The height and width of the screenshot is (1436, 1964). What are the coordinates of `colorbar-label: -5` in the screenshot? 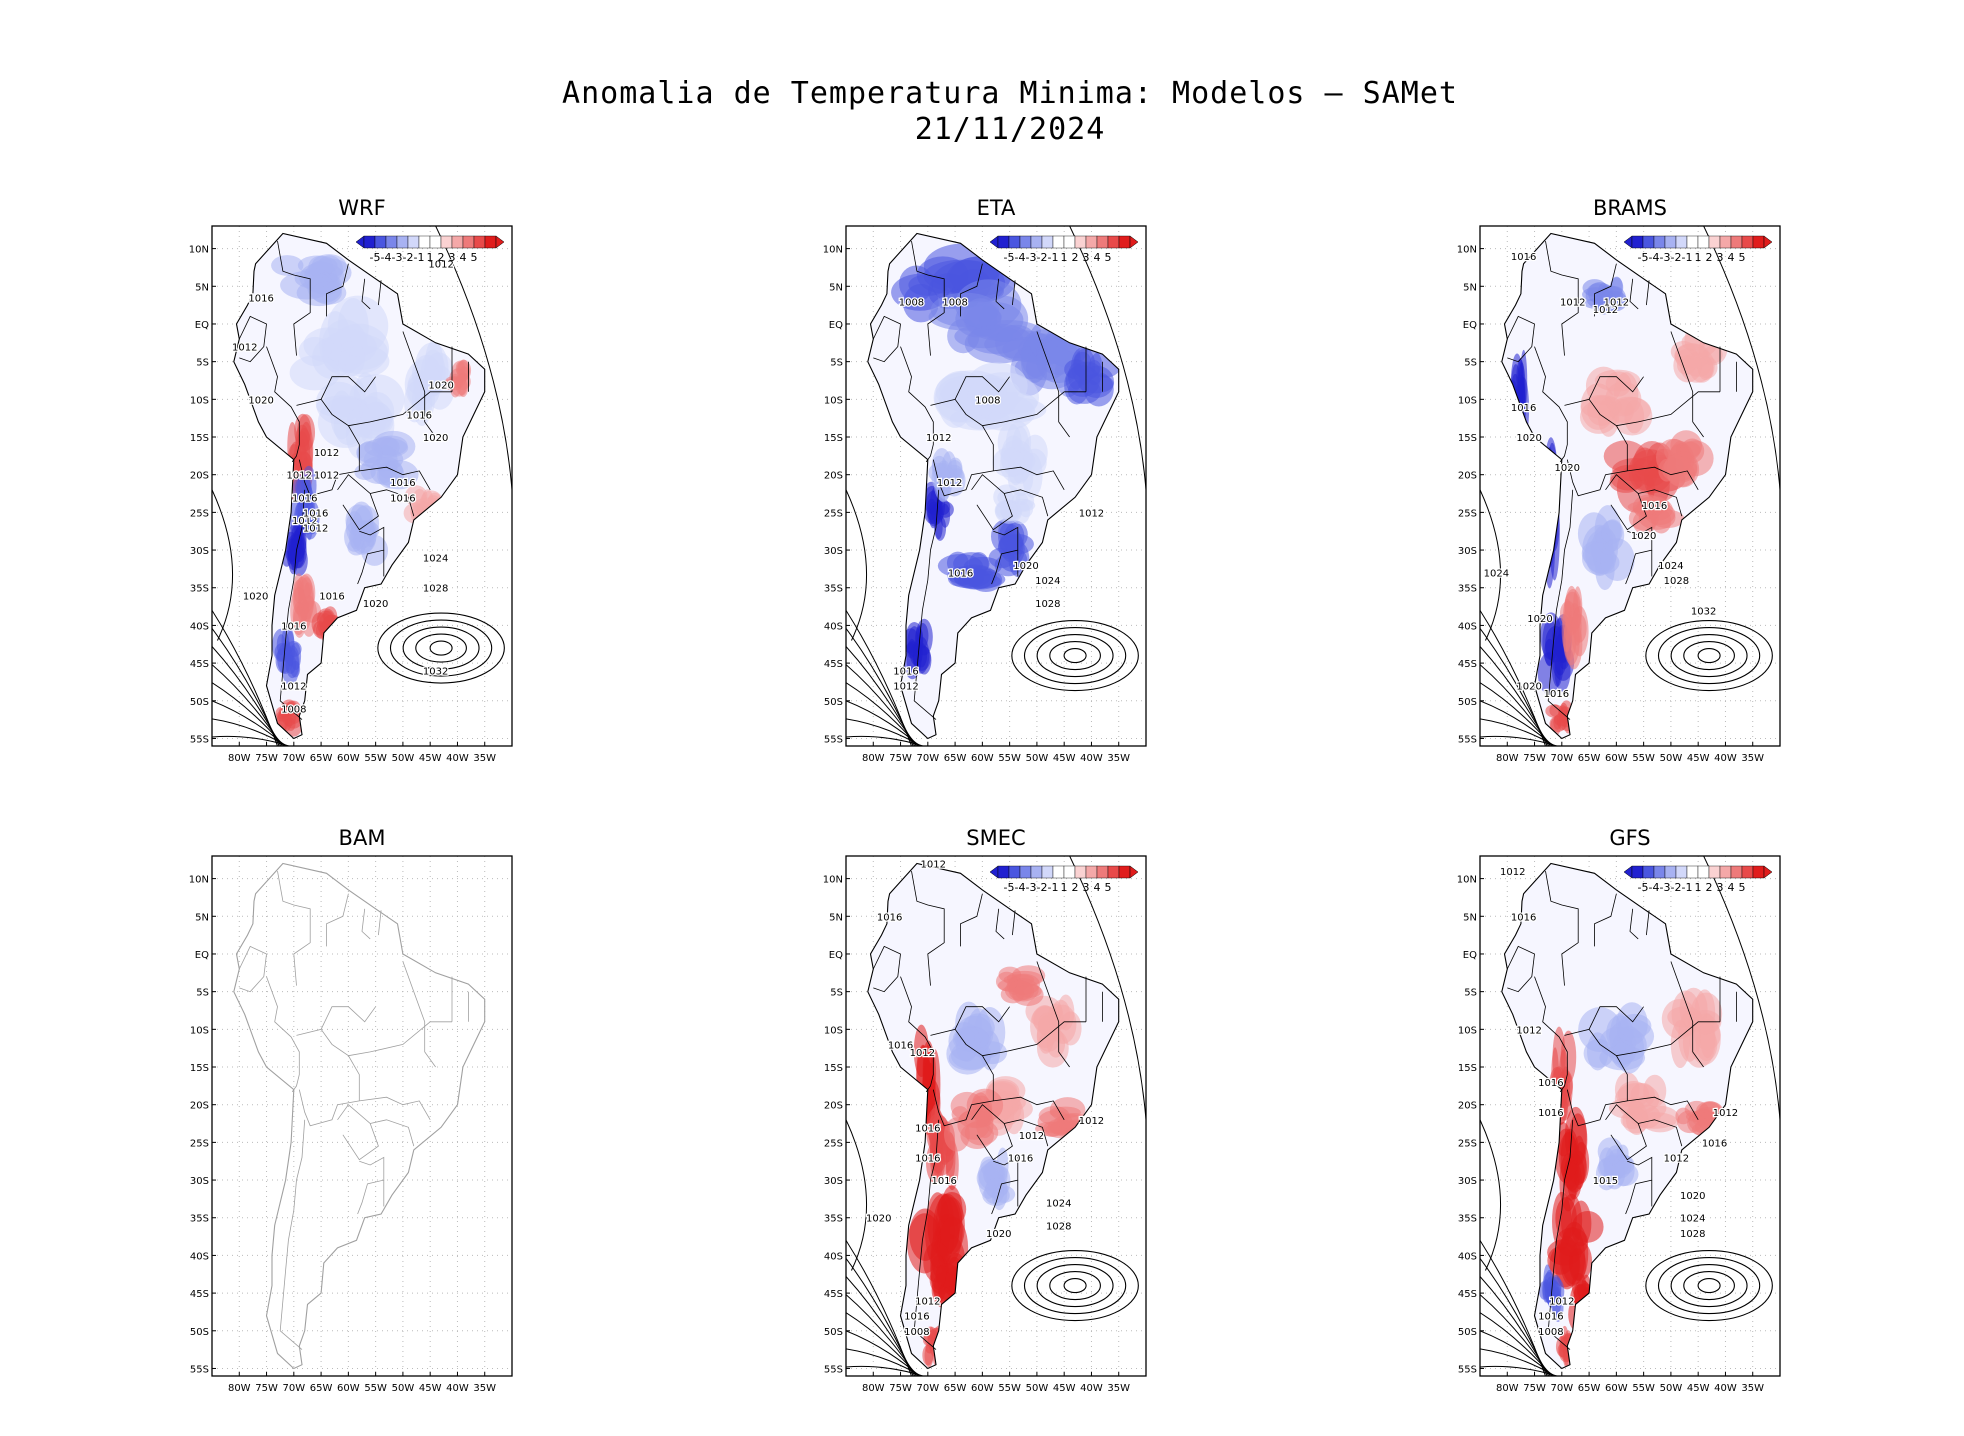 It's located at (1009, 887).